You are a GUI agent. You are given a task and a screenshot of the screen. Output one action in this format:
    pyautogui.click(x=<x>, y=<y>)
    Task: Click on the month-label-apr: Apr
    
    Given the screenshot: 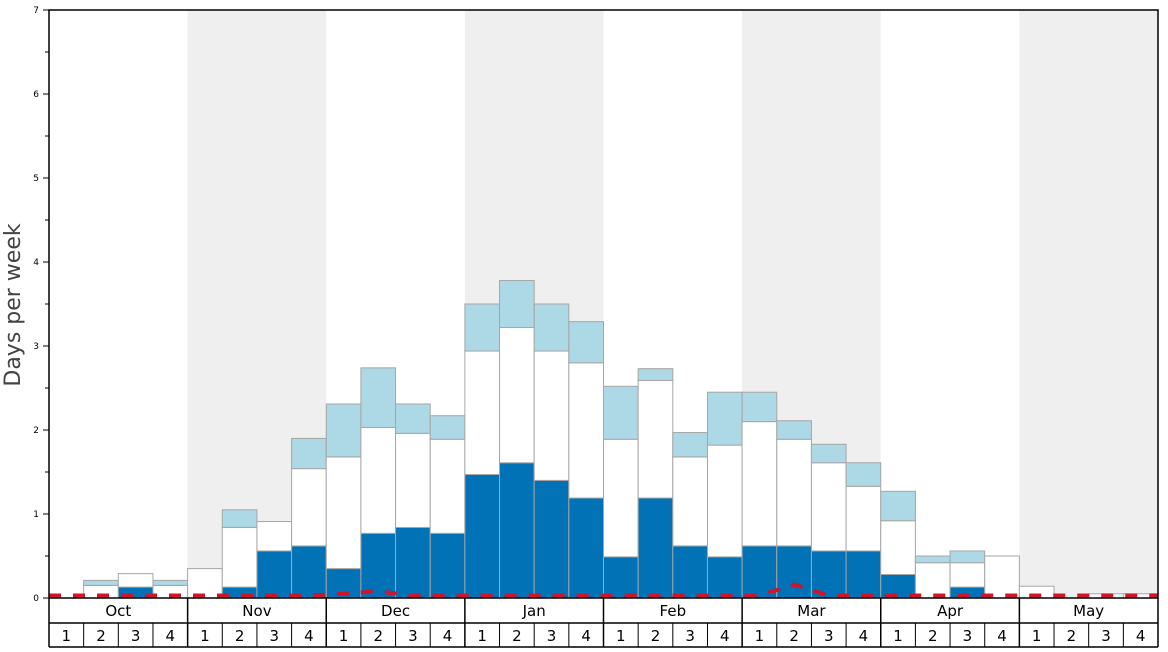 What is the action you would take?
    pyautogui.click(x=950, y=611)
    